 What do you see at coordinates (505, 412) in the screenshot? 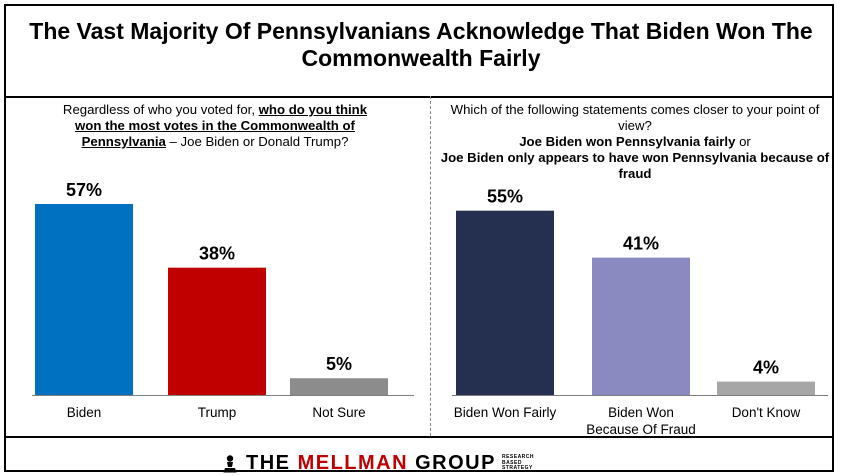
I see `category-label: Biden Won Fairly` at bounding box center [505, 412].